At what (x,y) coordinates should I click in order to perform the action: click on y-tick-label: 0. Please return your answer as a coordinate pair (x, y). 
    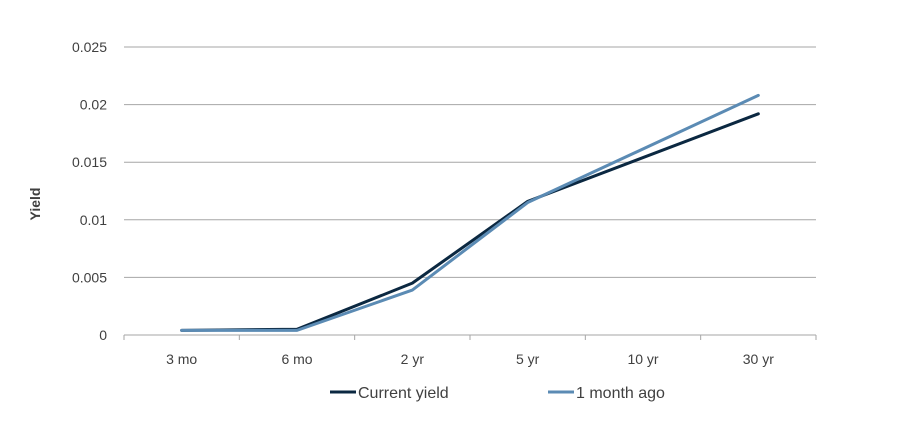
    Looking at the image, I should click on (103, 335).